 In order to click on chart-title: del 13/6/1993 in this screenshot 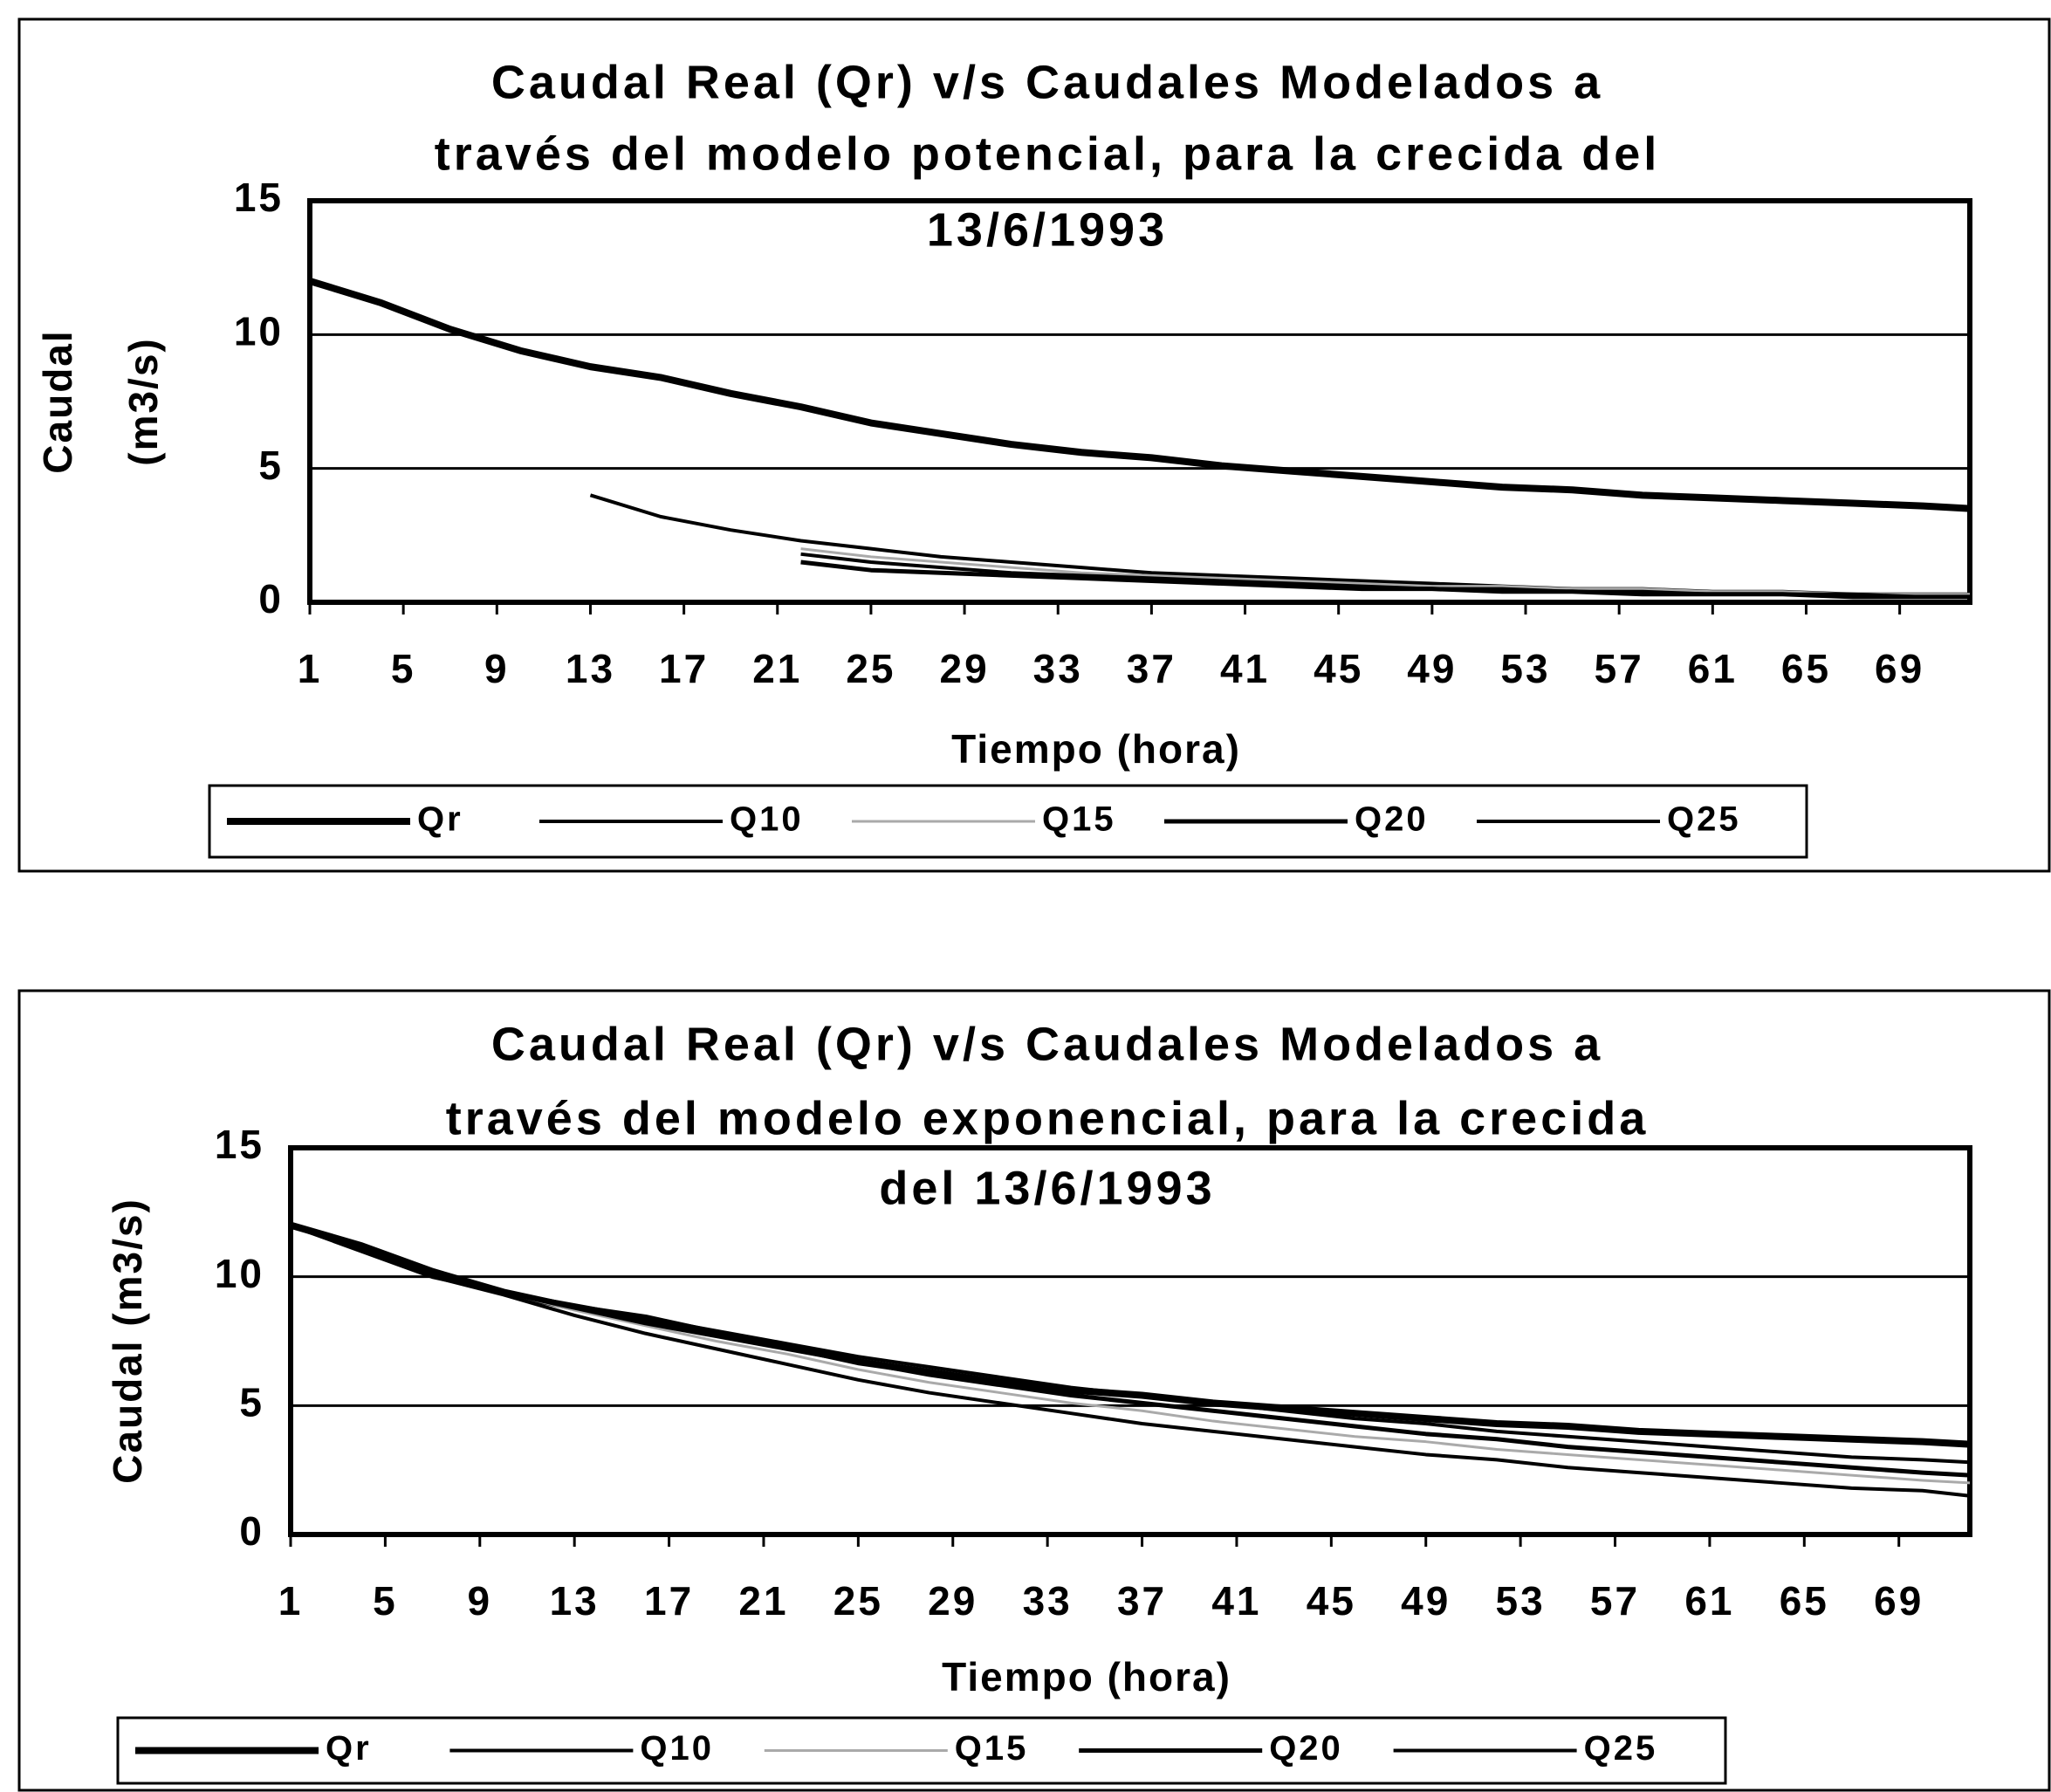, I will do `click(1047, 1188)`.